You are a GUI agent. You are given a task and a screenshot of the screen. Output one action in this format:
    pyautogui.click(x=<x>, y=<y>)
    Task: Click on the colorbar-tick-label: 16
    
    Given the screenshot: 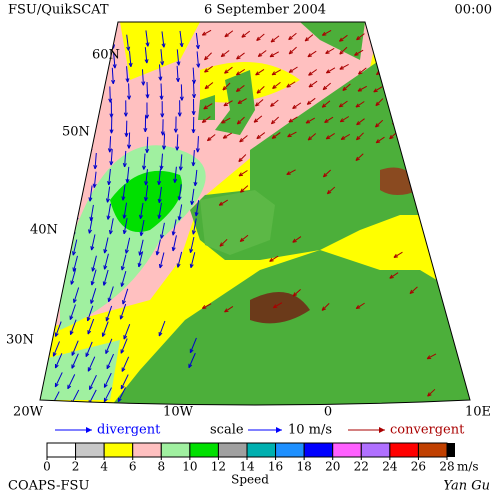 What is the action you would take?
    pyautogui.click(x=275, y=467)
    